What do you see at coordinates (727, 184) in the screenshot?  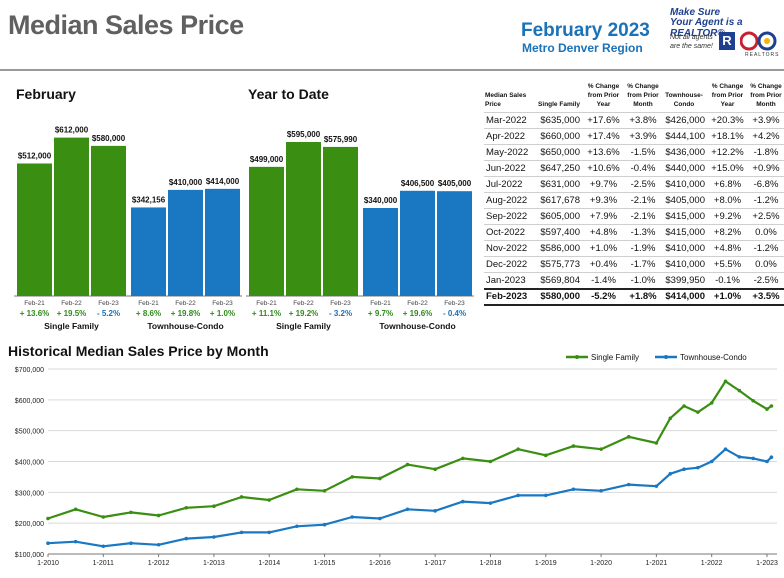 I see `table-cell: +6.8%` at bounding box center [727, 184].